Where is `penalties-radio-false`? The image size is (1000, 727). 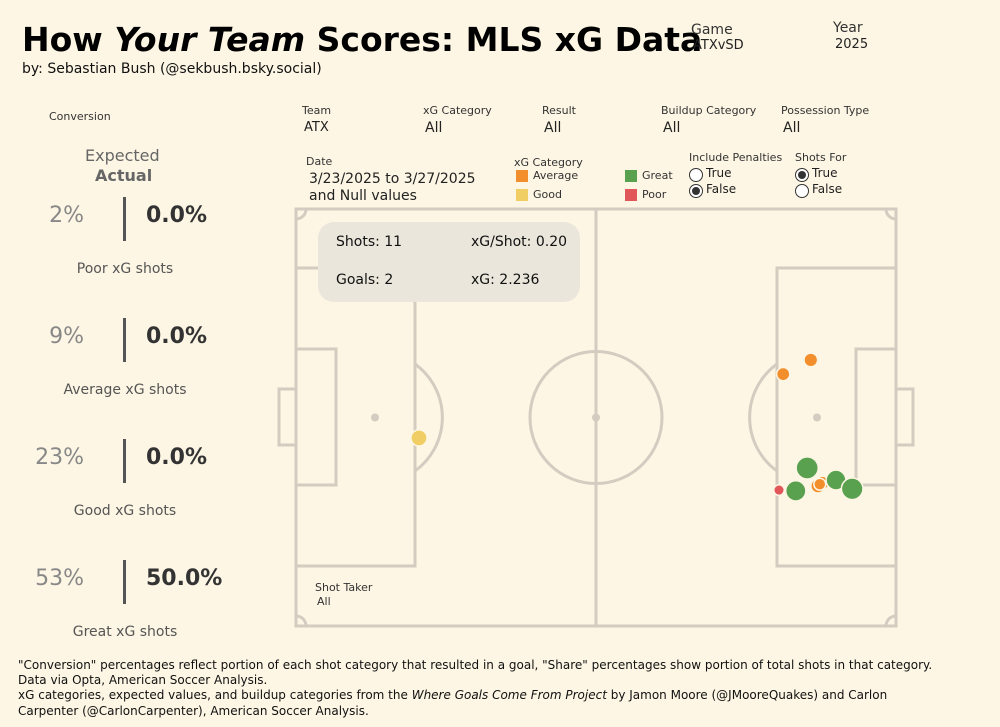 penalties-radio-false is located at coordinates (696, 191).